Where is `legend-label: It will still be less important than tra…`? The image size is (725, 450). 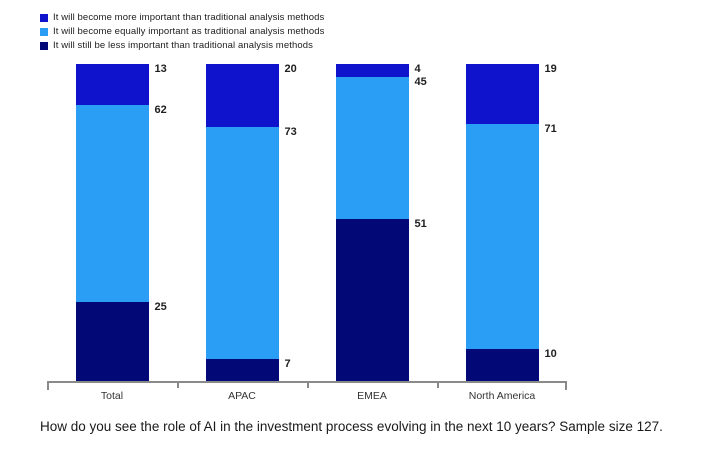
legend-label: It will still be less important than tra… is located at coordinates (183, 45).